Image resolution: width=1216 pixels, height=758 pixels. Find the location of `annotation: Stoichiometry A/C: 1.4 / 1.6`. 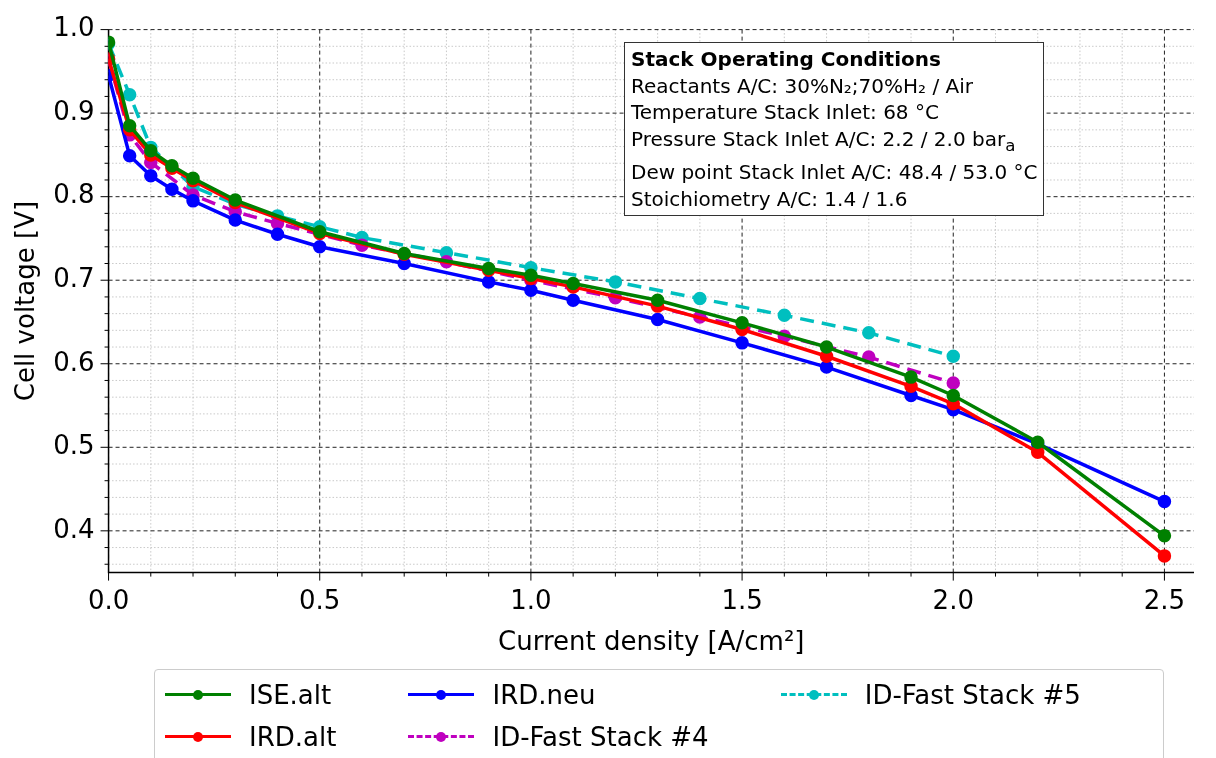

annotation: Stoichiometry A/C: 1.4 / 1.6 is located at coordinates (770, 198).